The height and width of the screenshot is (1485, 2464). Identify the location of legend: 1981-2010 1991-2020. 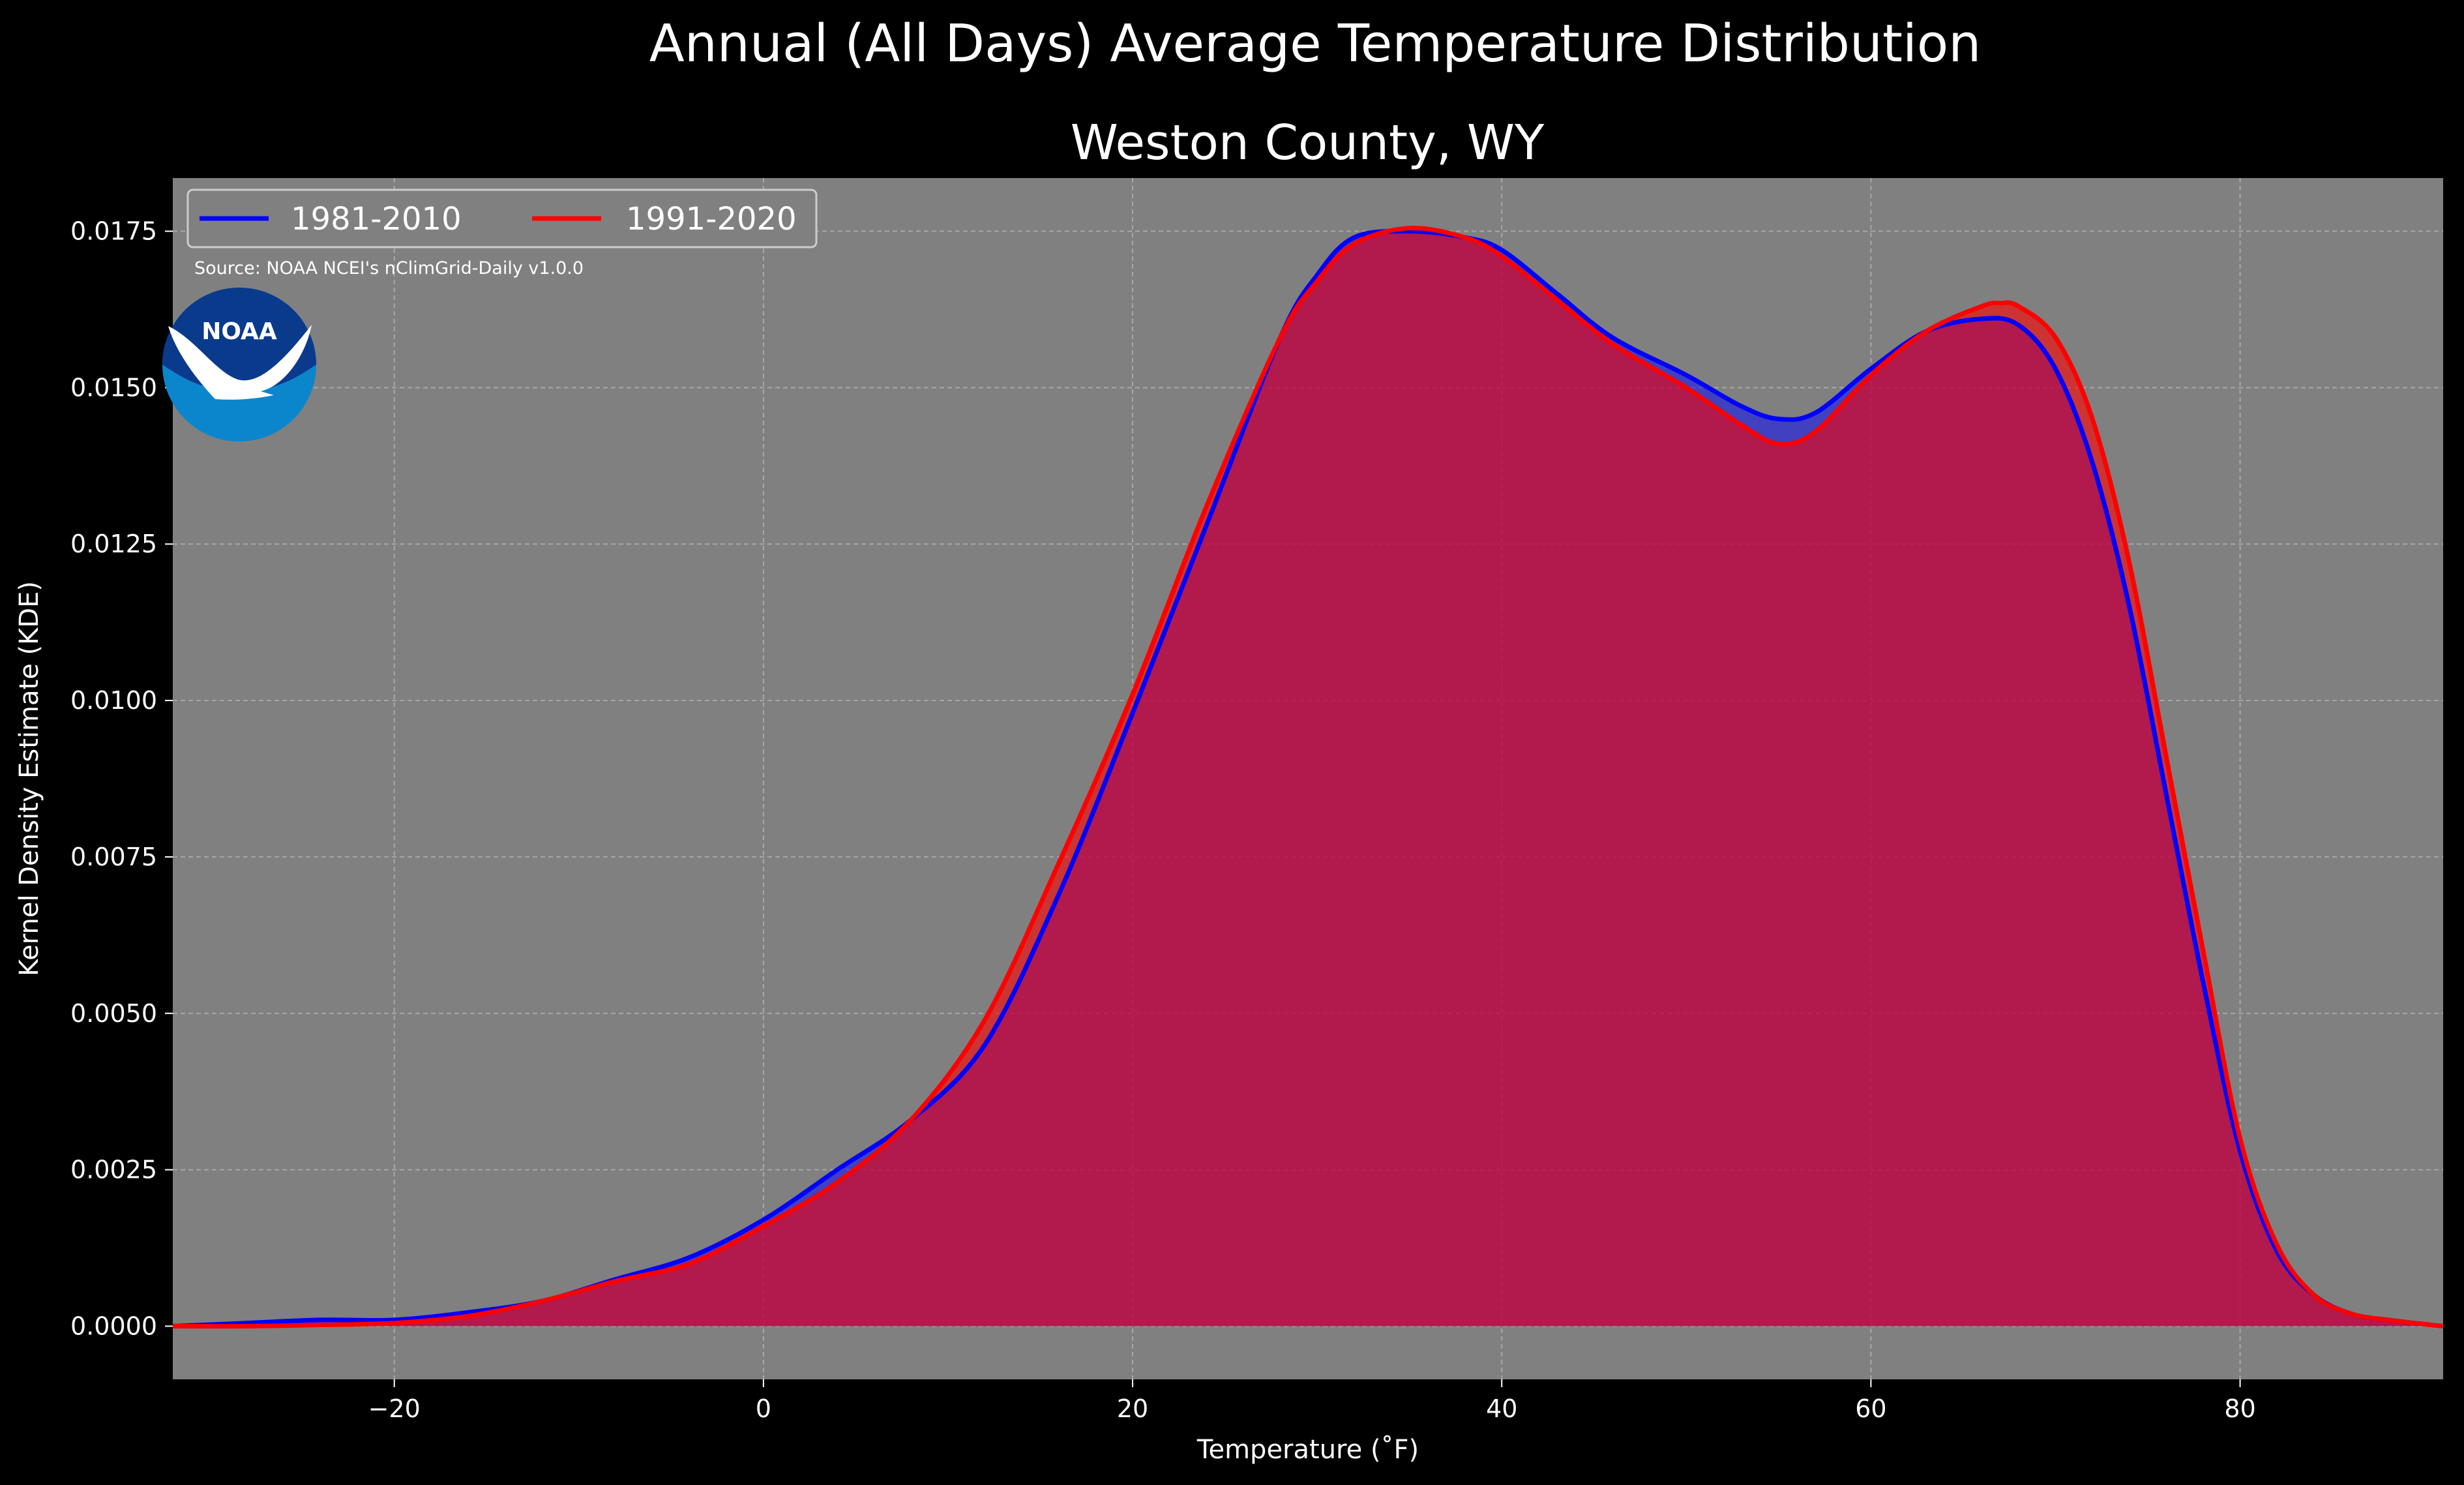
(502, 218).